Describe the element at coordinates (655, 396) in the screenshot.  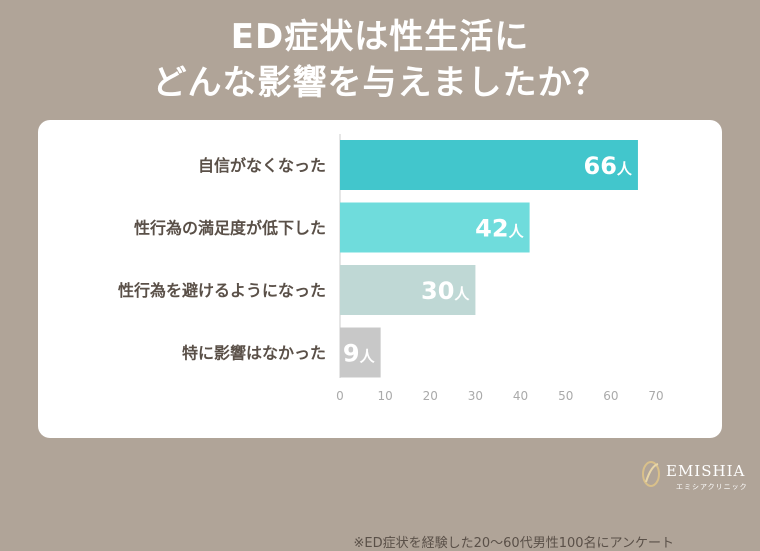
I see `x-tick-label-7: 70` at that location.